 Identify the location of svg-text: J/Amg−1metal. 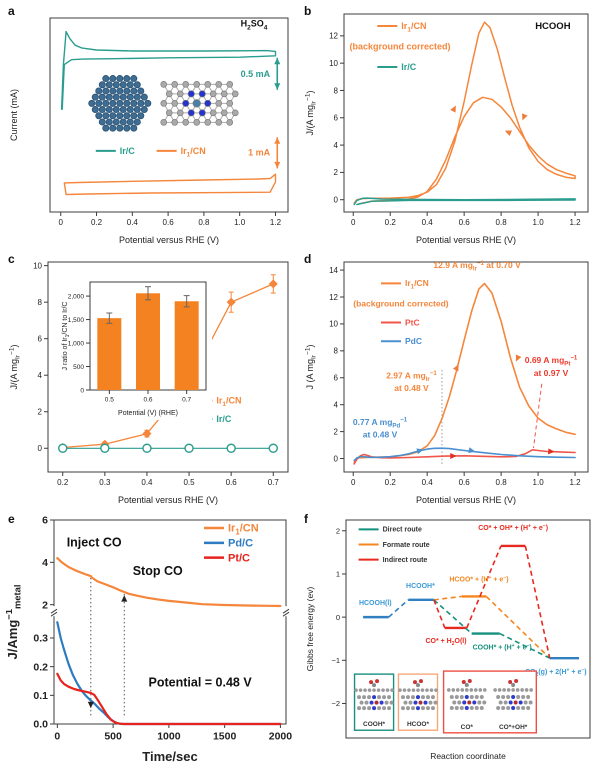
(14, 622).